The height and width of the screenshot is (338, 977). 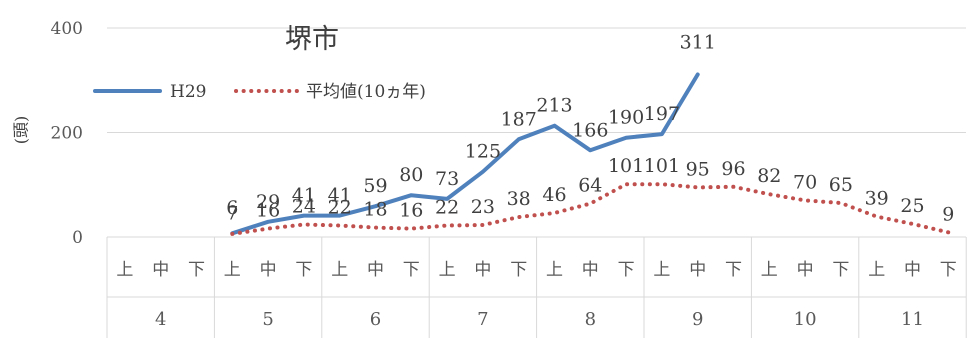 What do you see at coordinates (232, 213) in the screenshot?
I see `data-label-h29: 7` at bounding box center [232, 213].